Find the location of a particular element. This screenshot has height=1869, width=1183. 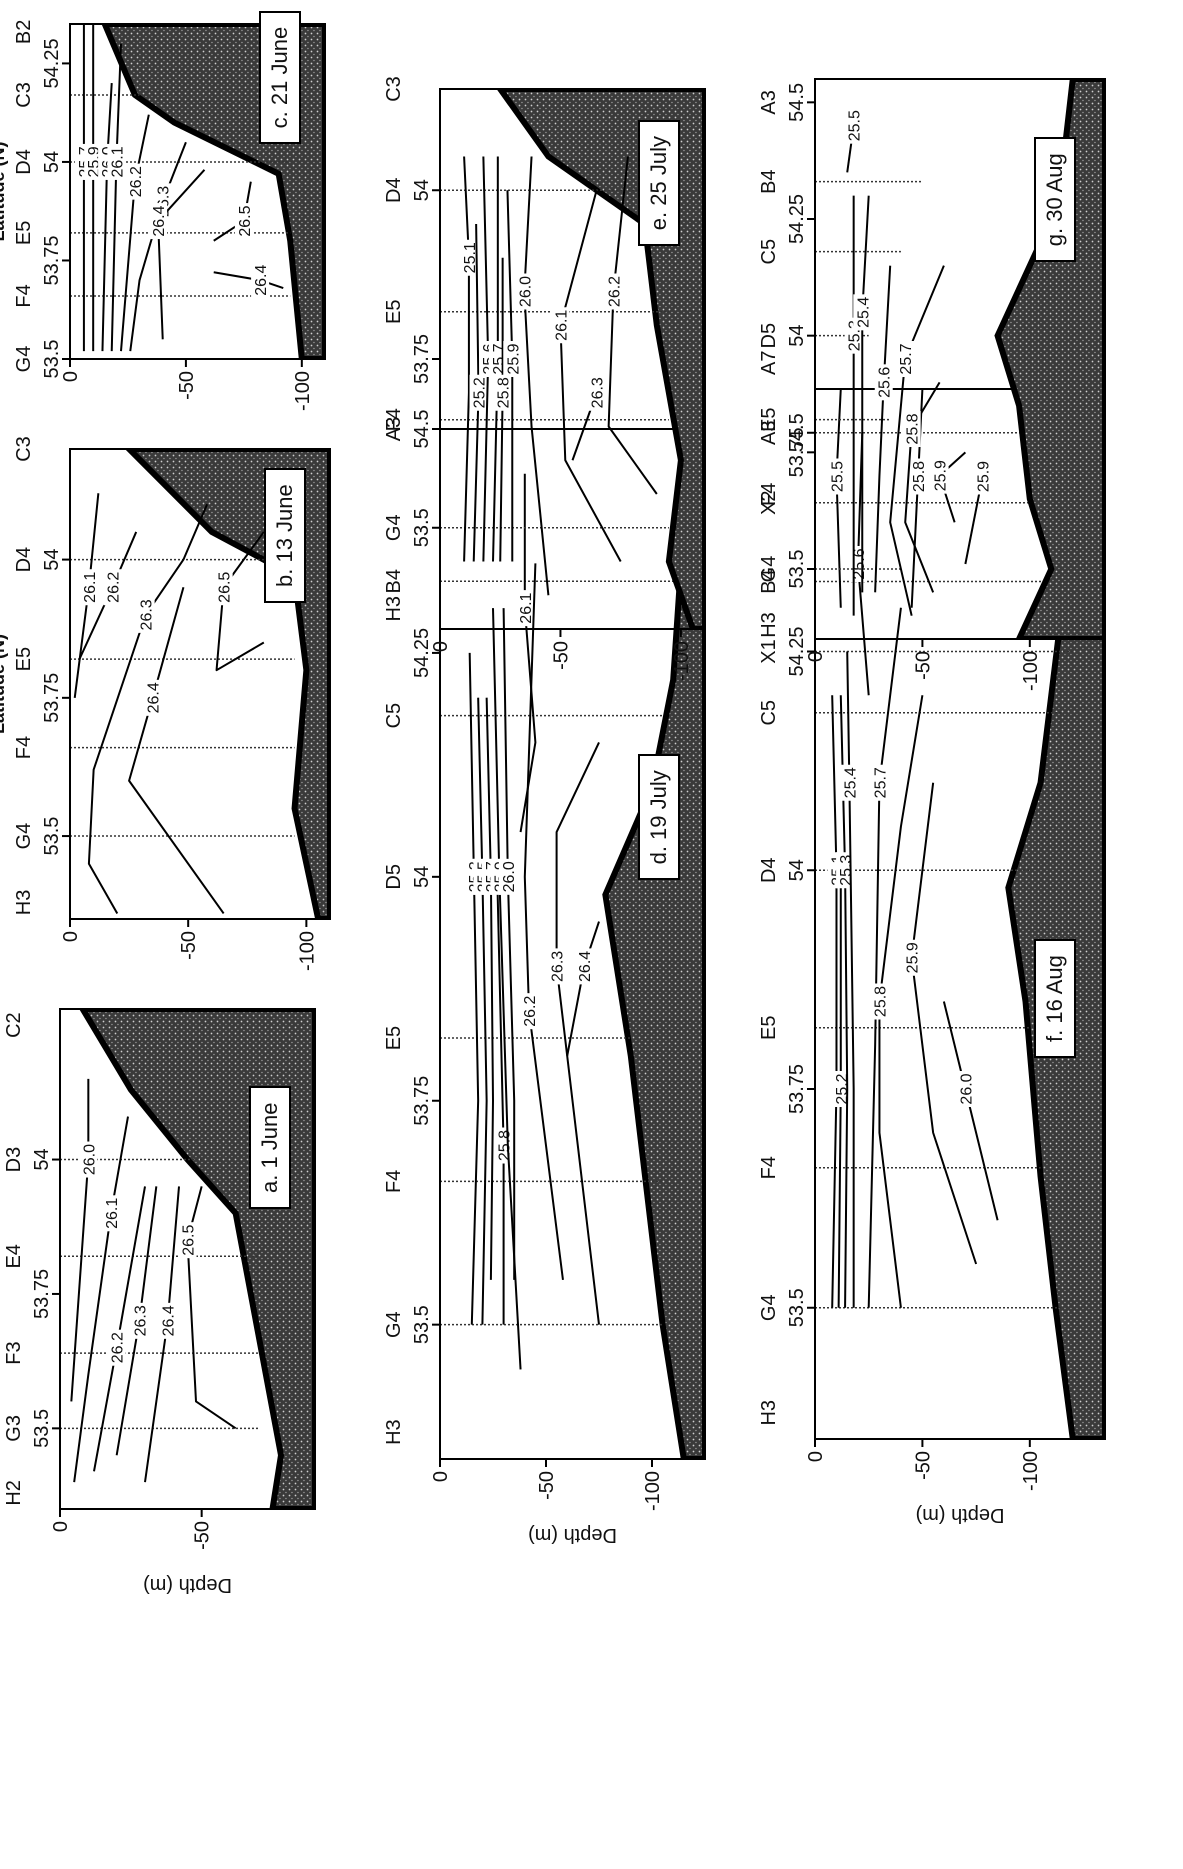

station-label: C3 is located at coordinates (24, 95).